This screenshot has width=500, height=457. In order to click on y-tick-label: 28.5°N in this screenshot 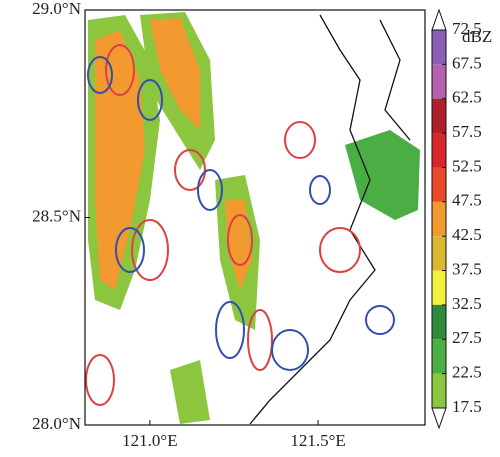, I will do `click(56, 215)`.